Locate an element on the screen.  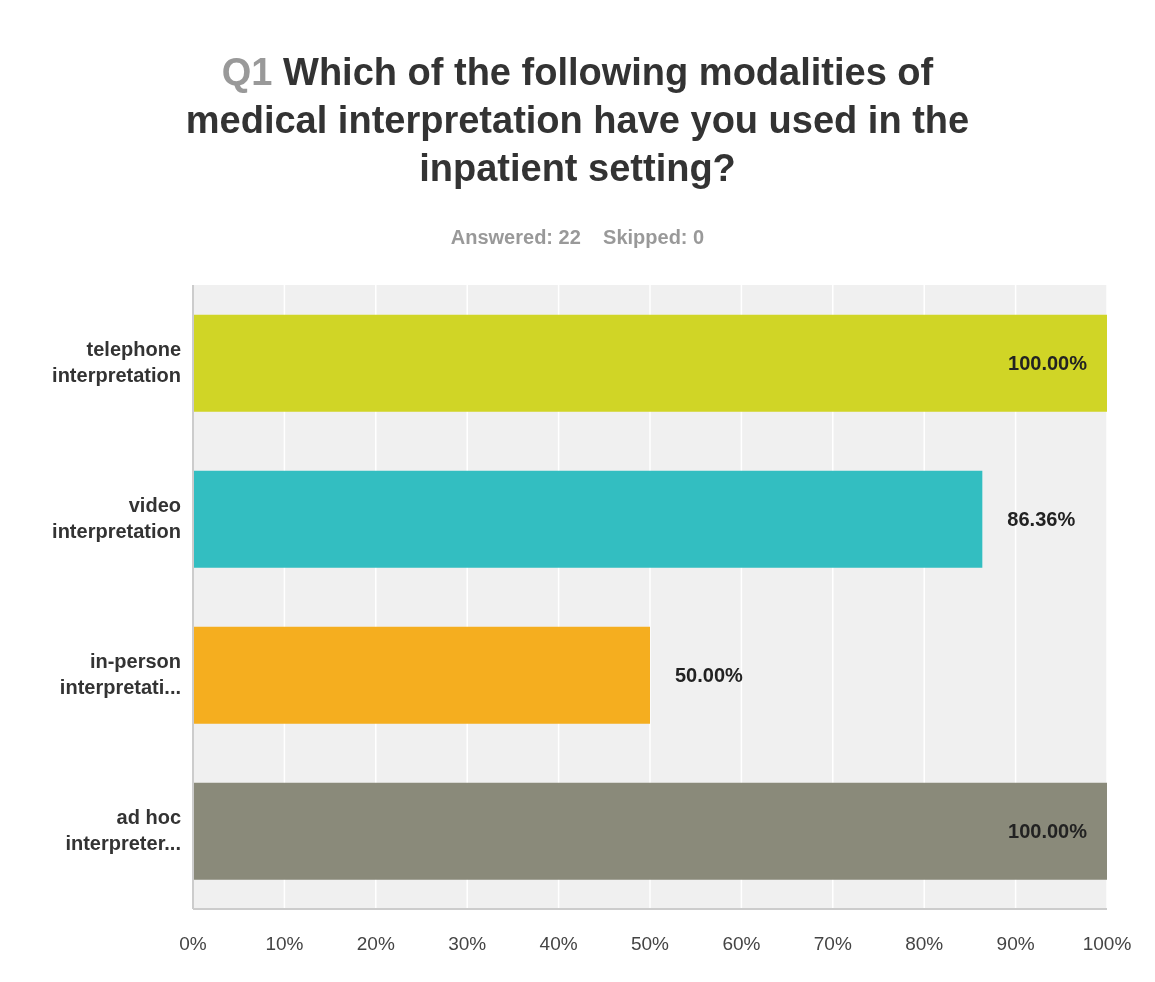
x-tick-label: 100% is located at coordinates (1107, 944).